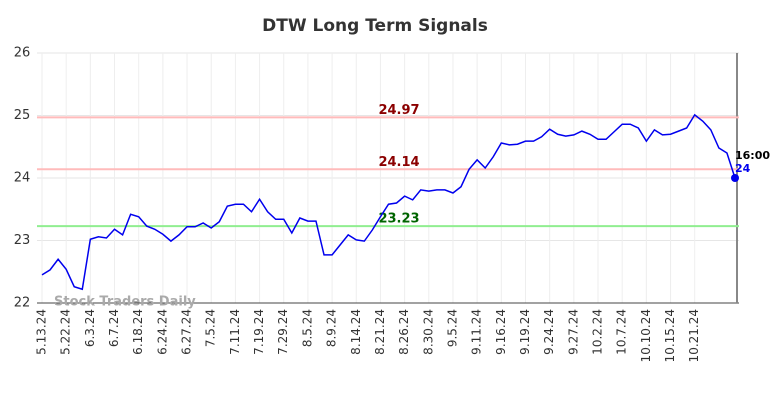 This screenshot has height=402, width=784. I want to click on x-tick-label: 9.5.24, so click(452, 328).